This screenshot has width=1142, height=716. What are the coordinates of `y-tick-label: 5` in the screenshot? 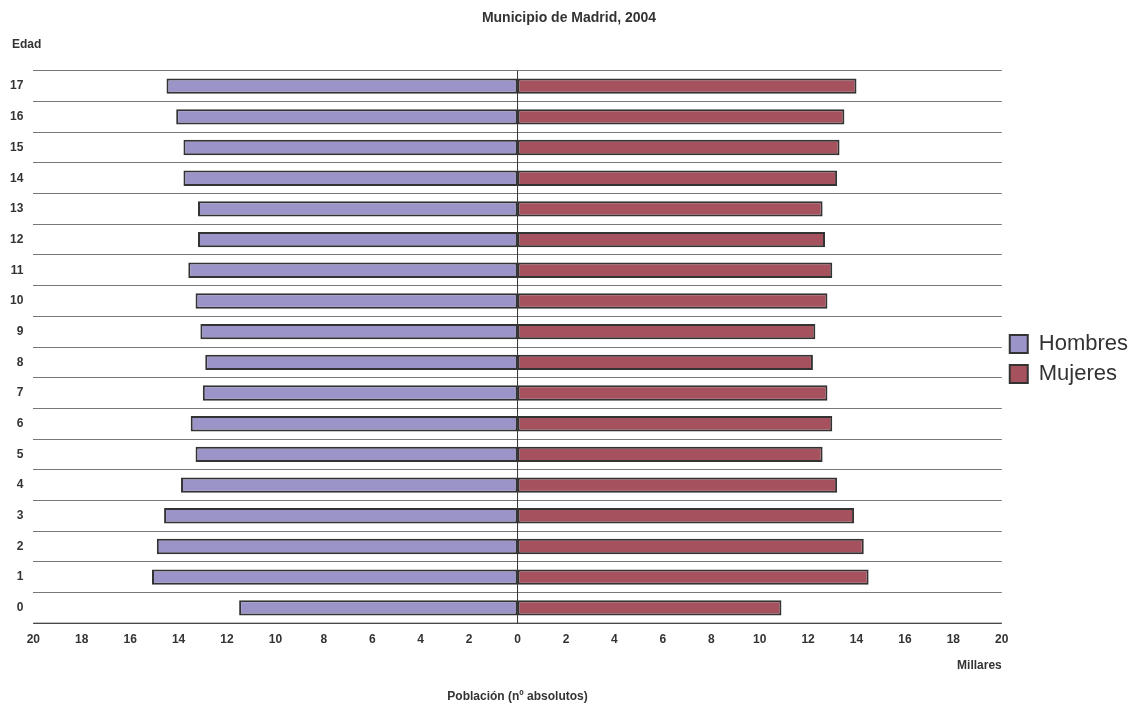 It's located at (20, 453).